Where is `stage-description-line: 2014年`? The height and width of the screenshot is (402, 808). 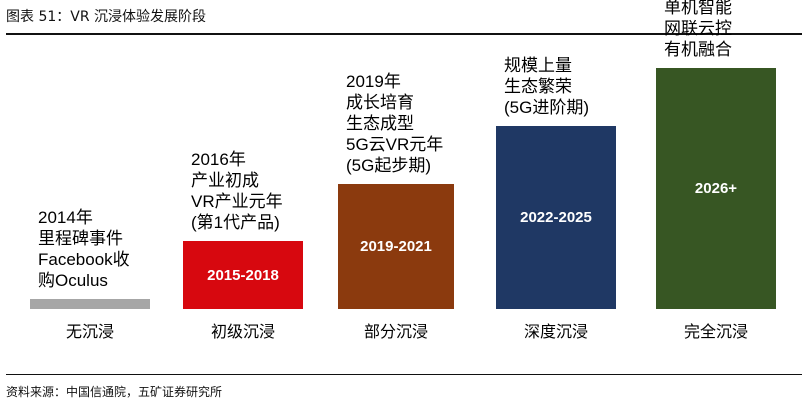
stage-description-line: 2014年 is located at coordinates (65, 217).